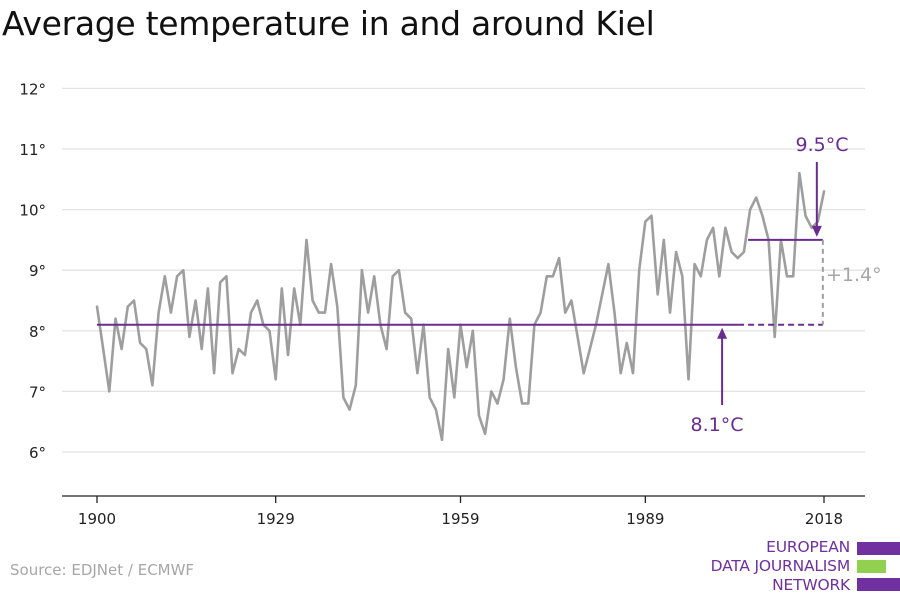  I want to click on x-tick-label: 1900, so click(97, 519).